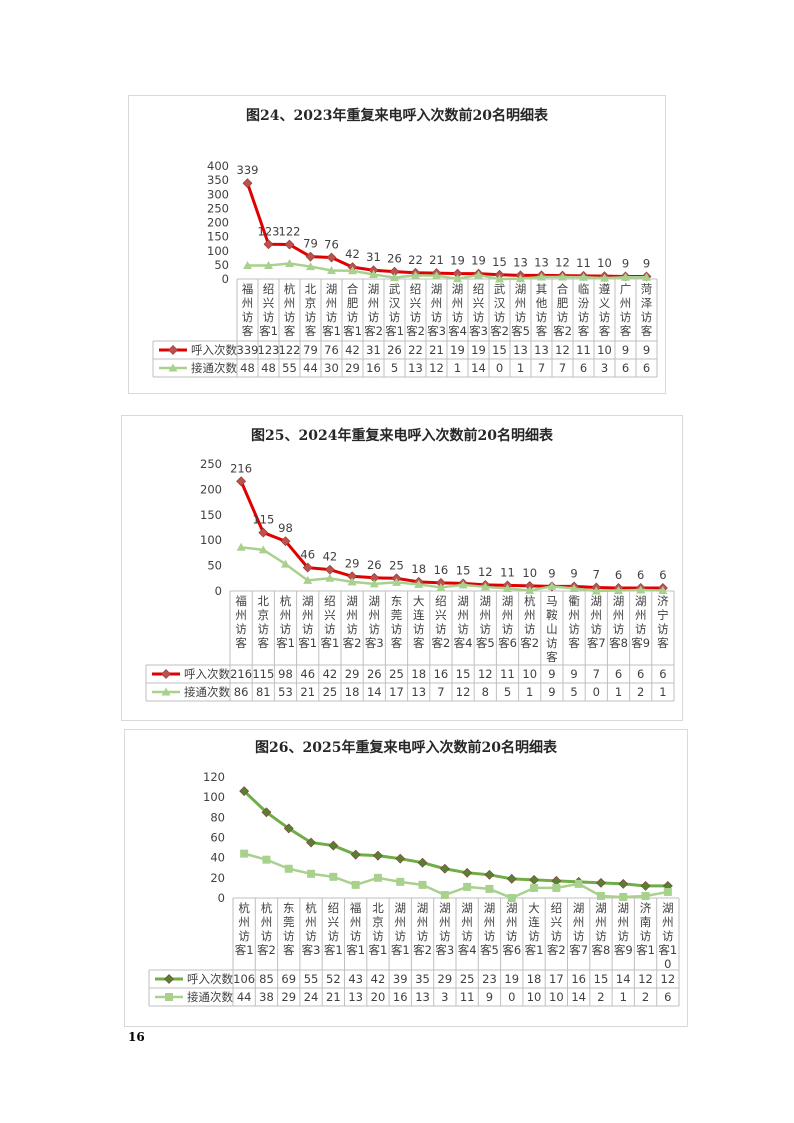 Image resolution: width=794 pixels, height=1123 pixels. Describe the element at coordinates (605, 289) in the screenshot. I see `x-tick-label: 遵` at that location.